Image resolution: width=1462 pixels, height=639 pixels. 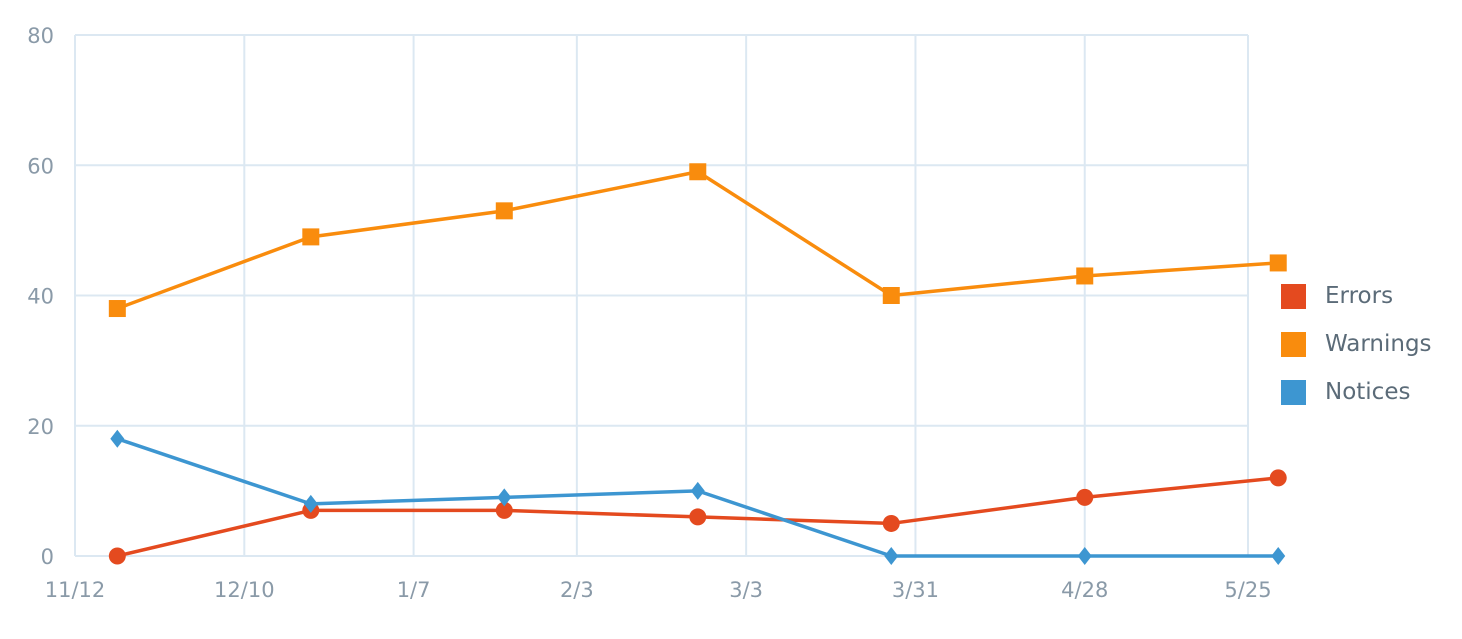 What do you see at coordinates (1293, 296) in the screenshot?
I see `legend-swatch-errors` at bounding box center [1293, 296].